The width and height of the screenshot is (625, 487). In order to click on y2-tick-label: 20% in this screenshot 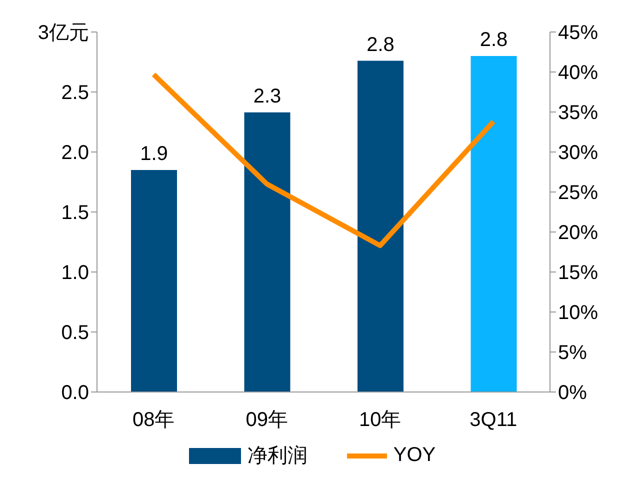, I will do `click(578, 233)`.